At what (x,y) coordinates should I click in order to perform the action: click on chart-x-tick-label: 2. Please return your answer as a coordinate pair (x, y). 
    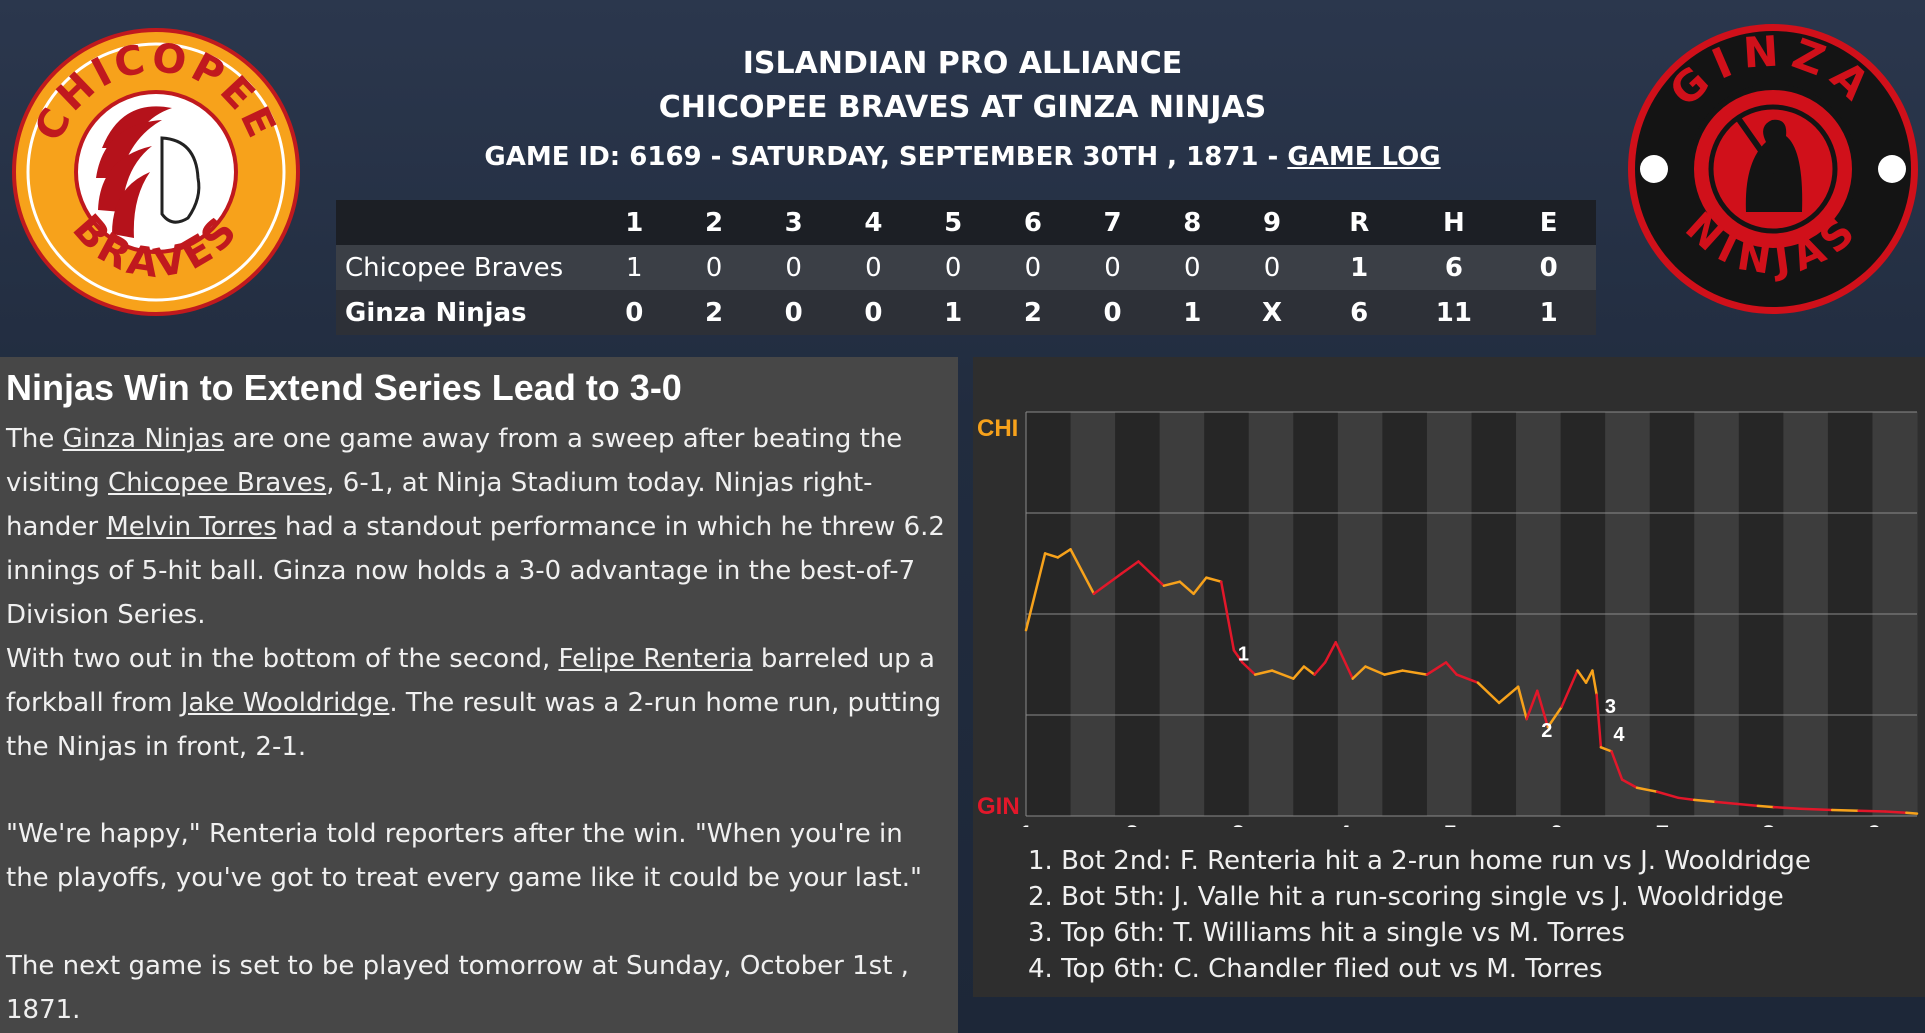
    Looking at the image, I should click on (1131, 824).